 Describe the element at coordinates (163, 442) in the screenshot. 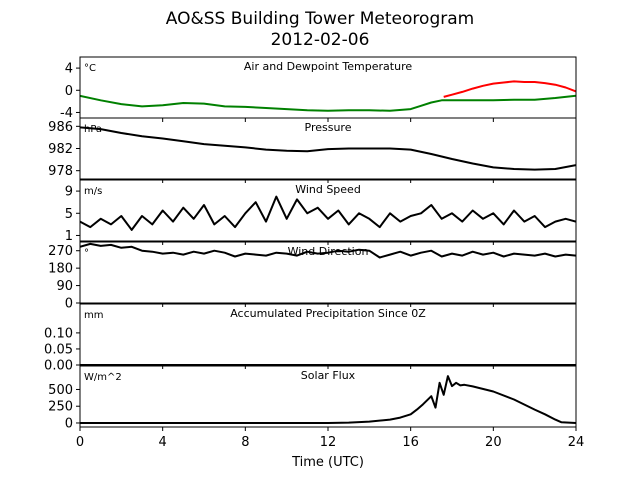

I see `x-tick-label-1: 4` at that location.